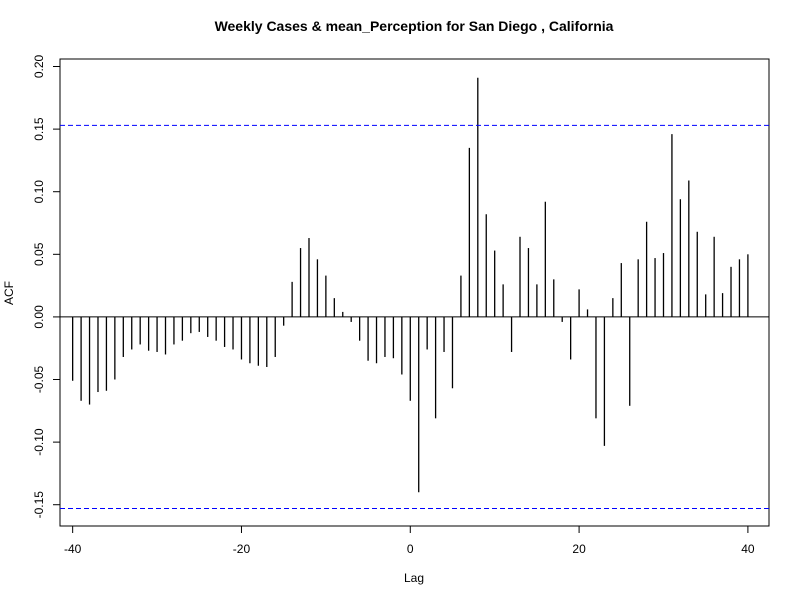  What do you see at coordinates (73, 549) in the screenshot?
I see `x-tick-label: -40` at bounding box center [73, 549].